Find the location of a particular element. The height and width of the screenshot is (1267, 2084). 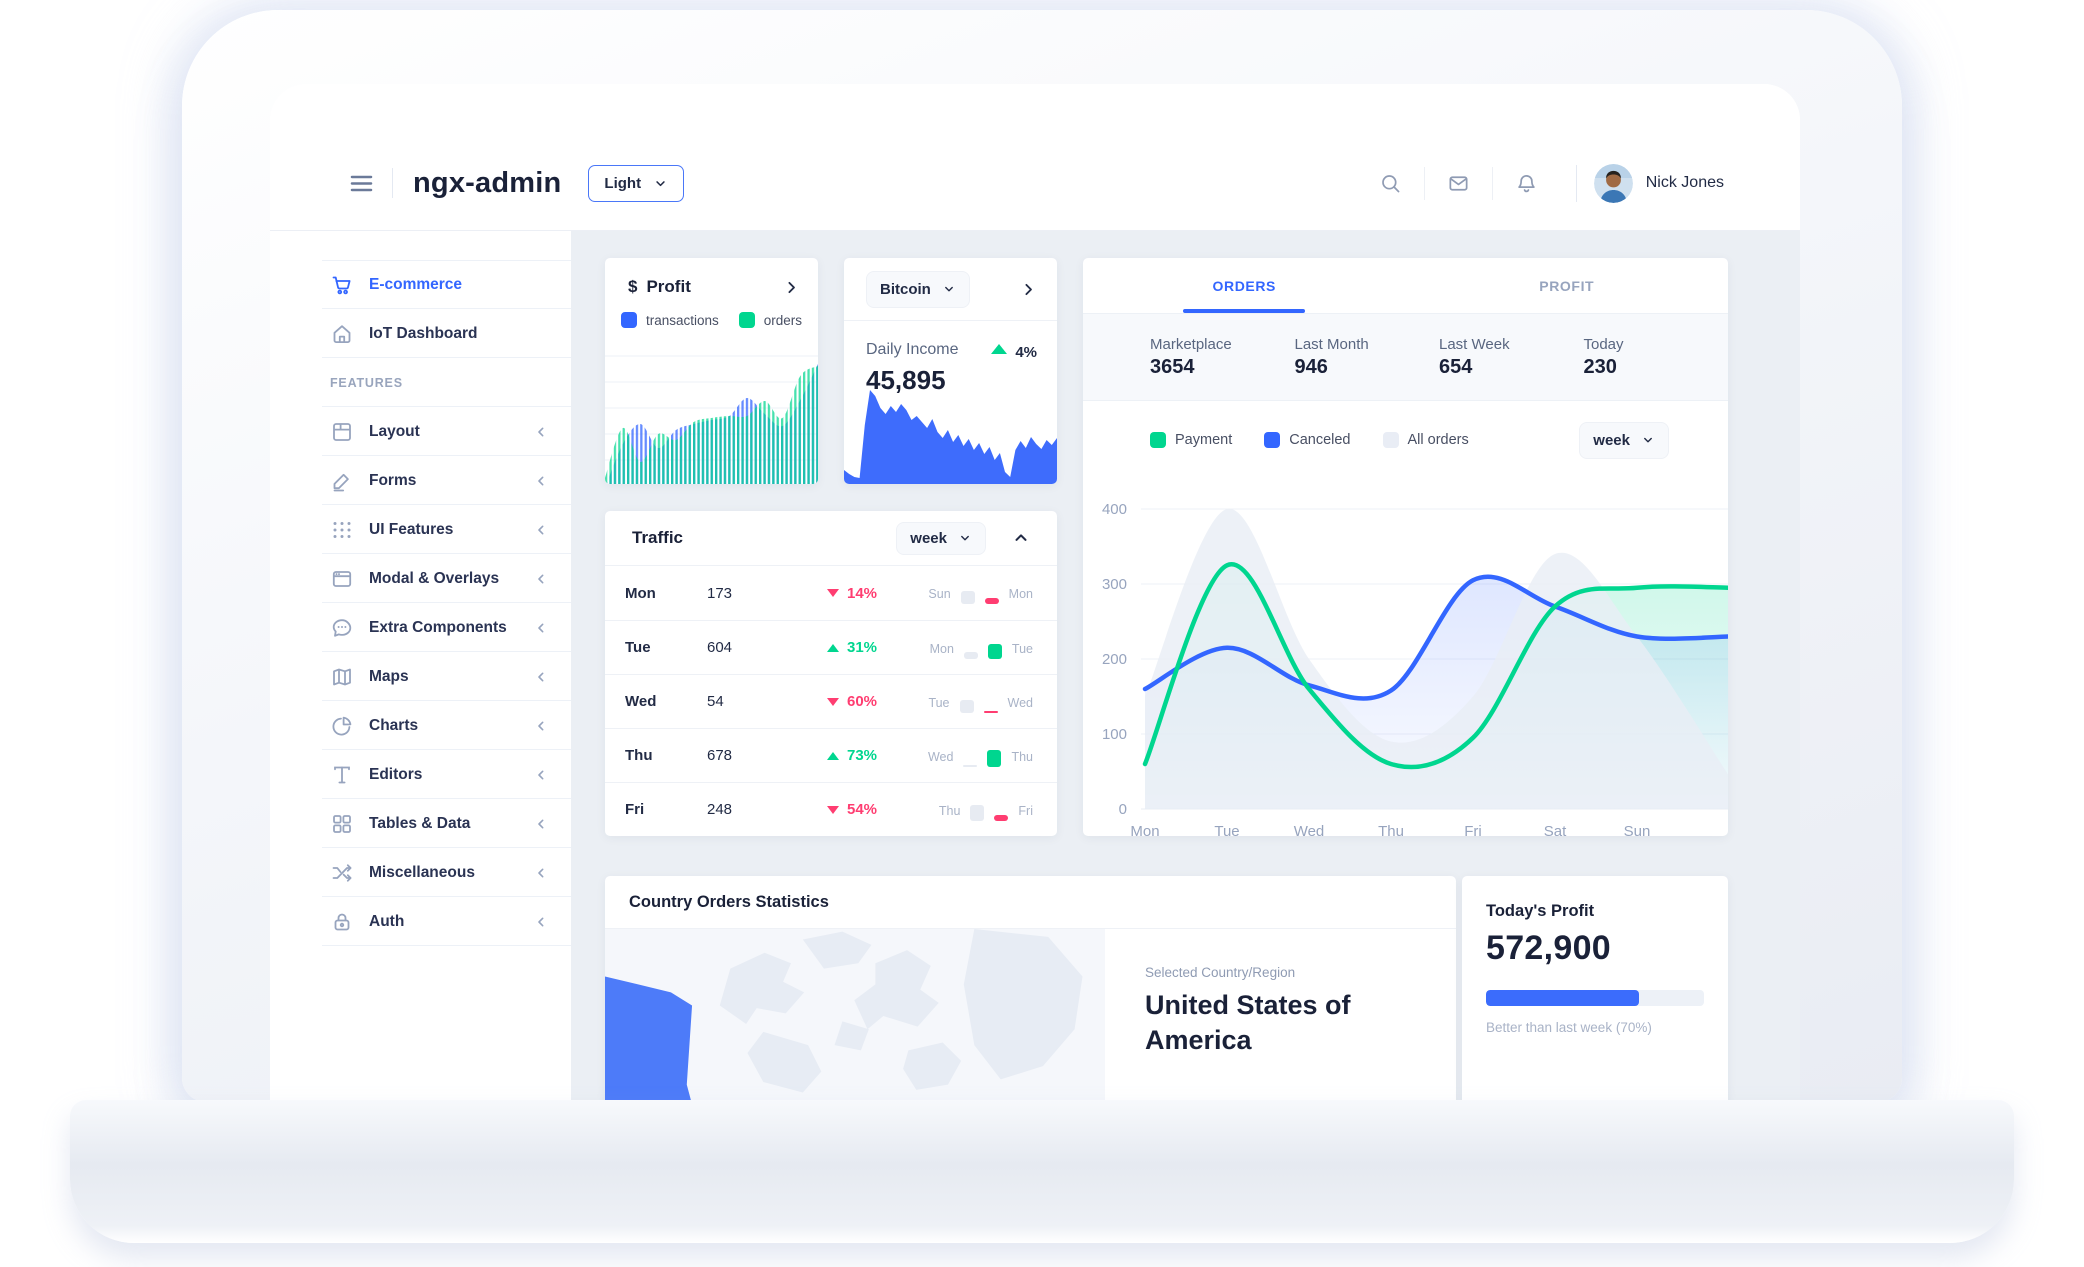

sidebar-item-ui-features: UI Features is located at coordinates (420, 529).